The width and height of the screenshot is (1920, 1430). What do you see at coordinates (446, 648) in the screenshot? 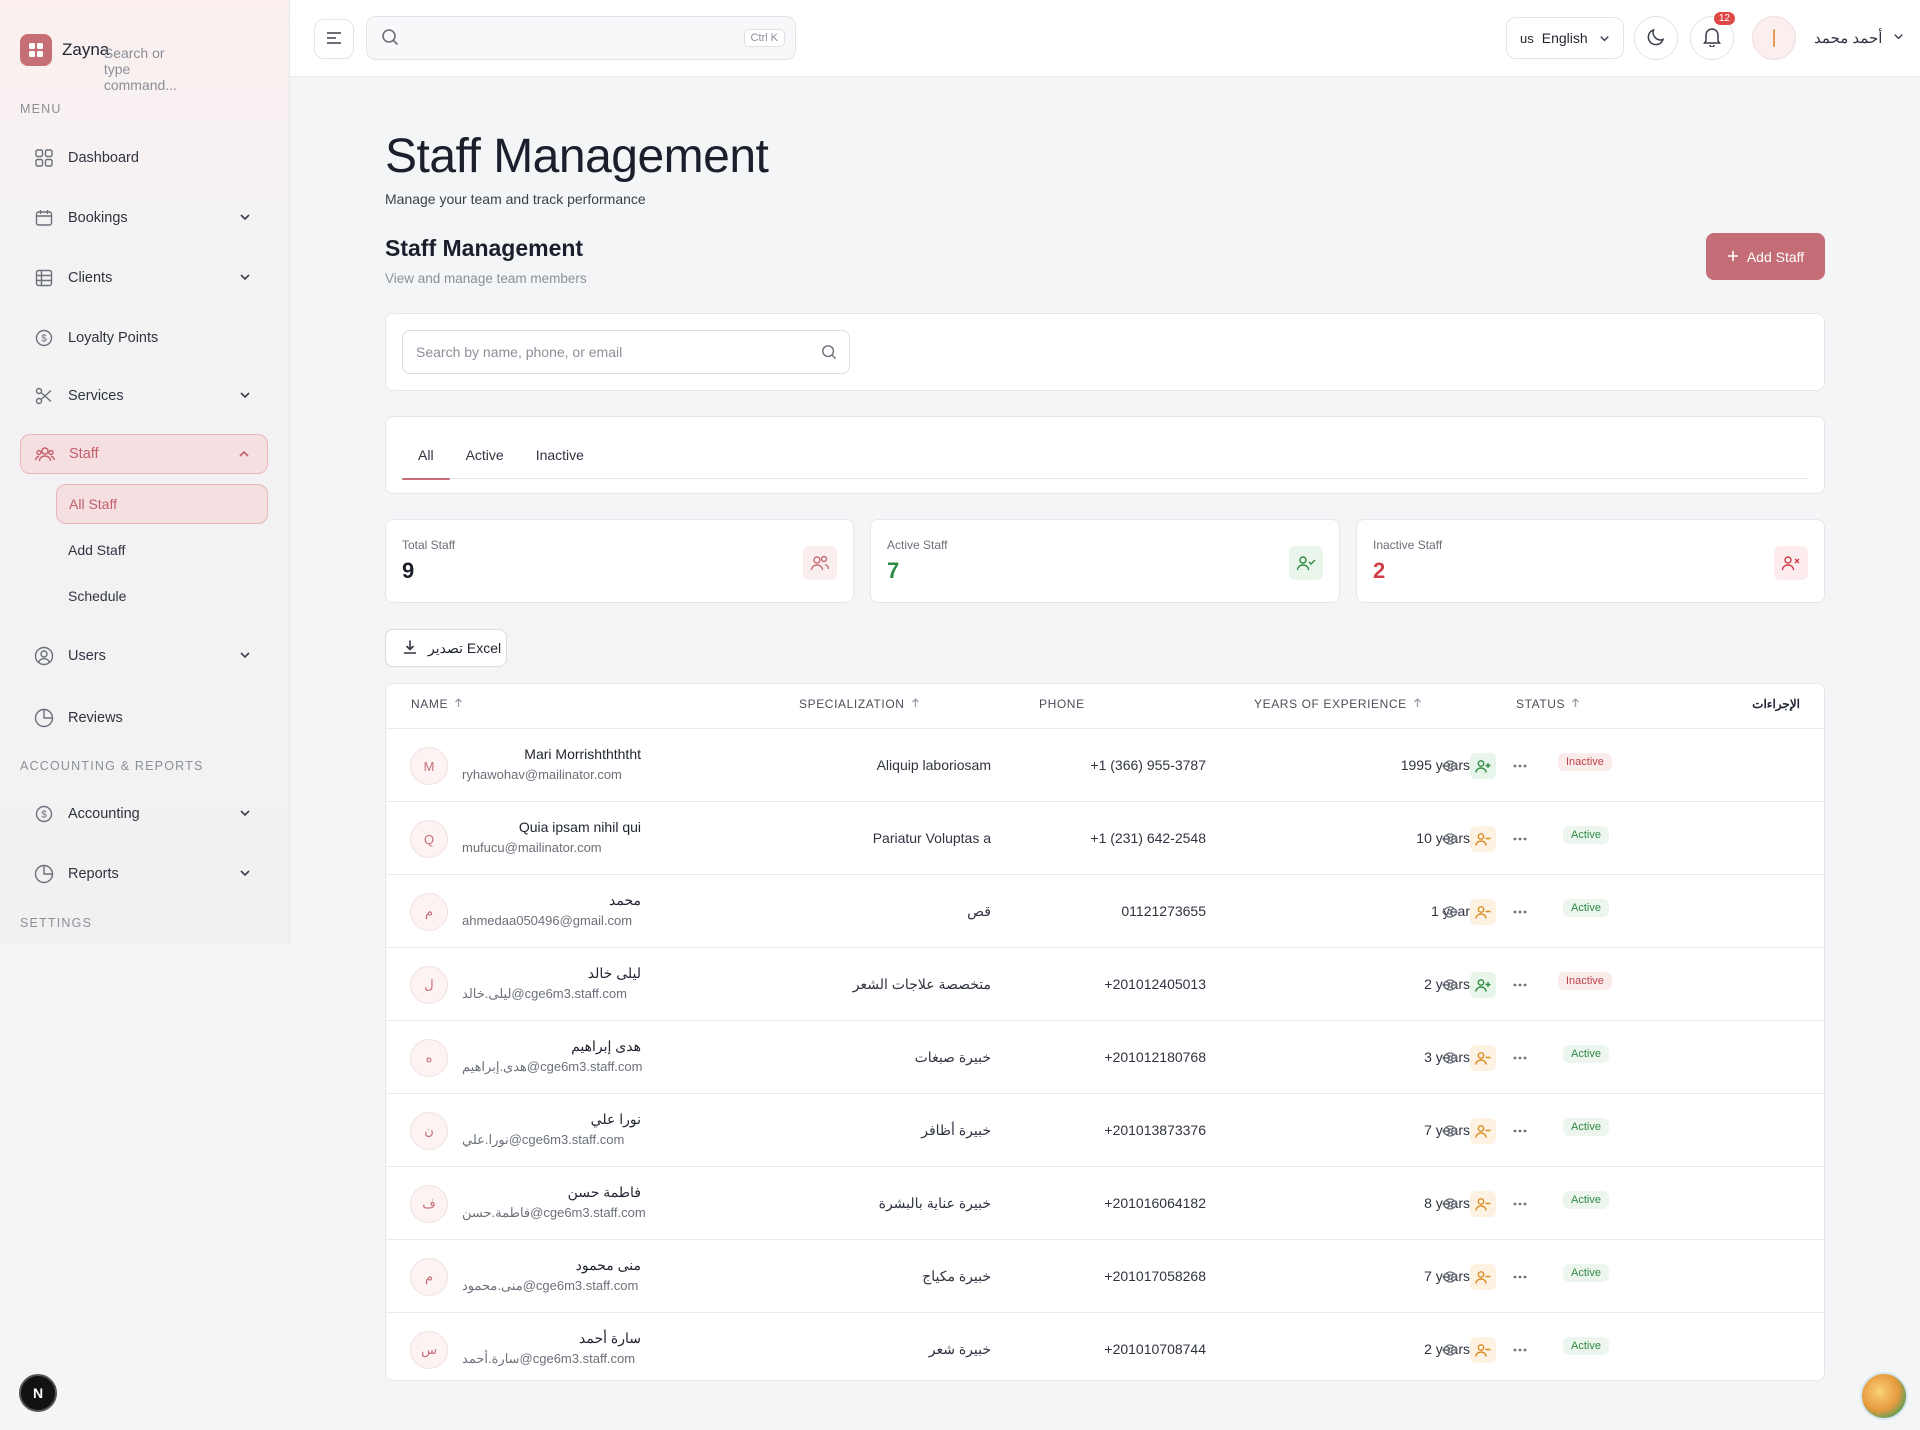
I see `export-excel-button: تصدير Excel` at bounding box center [446, 648].